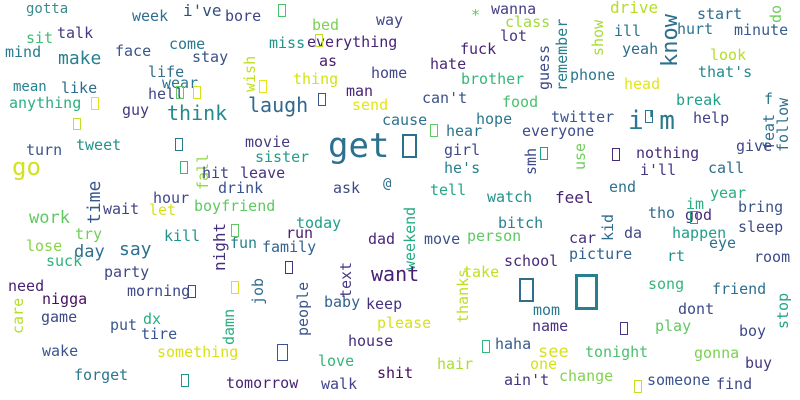 This screenshot has height=400, width=800. I want to click on word-haha-153: haha, so click(513, 344).